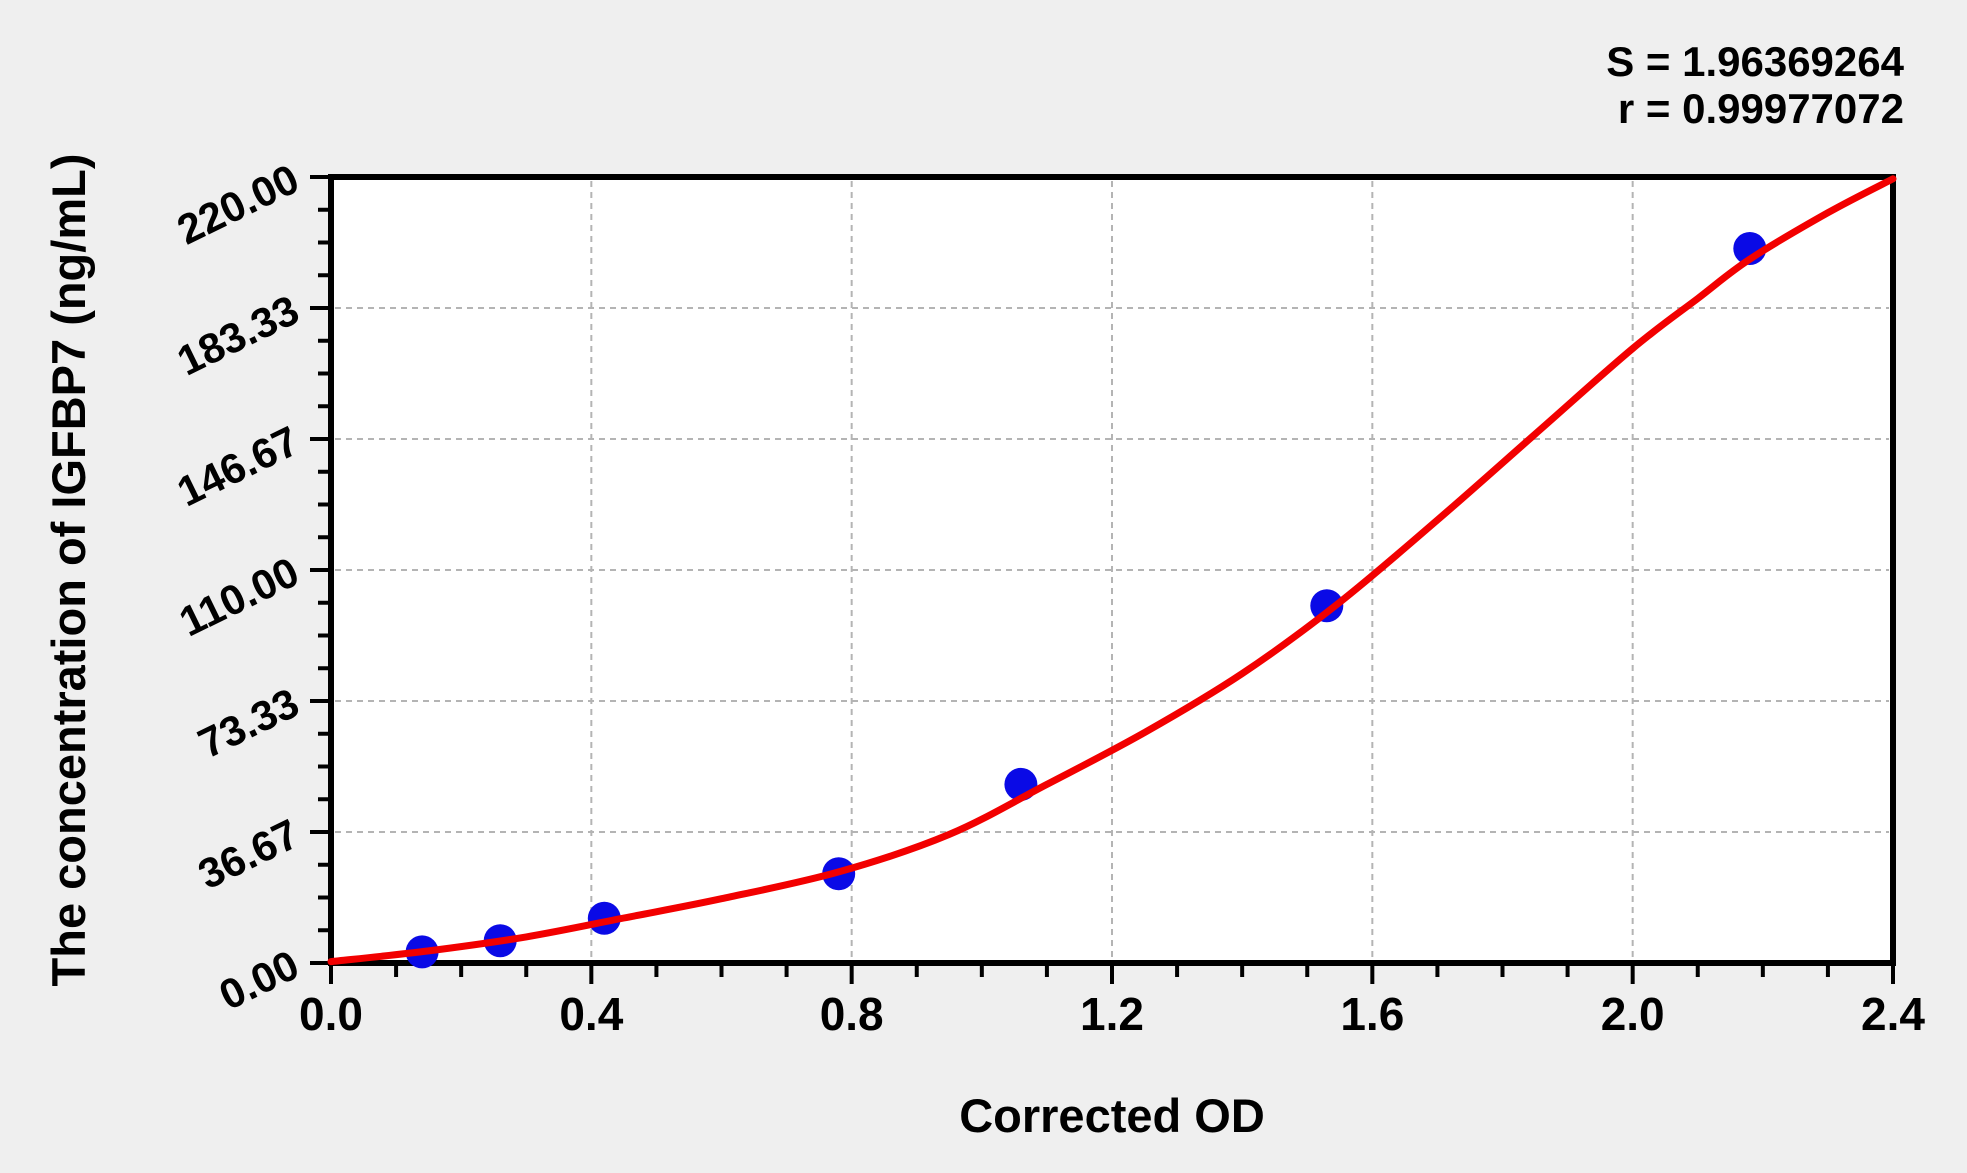 Image resolution: width=1967 pixels, height=1173 pixels. What do you see at coordinates (238, 466) in the screenshot?
I see `y-tick-label: 146.67` at bounding box center [238, 466].